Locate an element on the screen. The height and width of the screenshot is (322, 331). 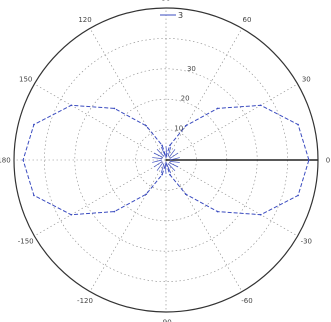
angle-tick-label: -120 is located at coordinates (85, 301).